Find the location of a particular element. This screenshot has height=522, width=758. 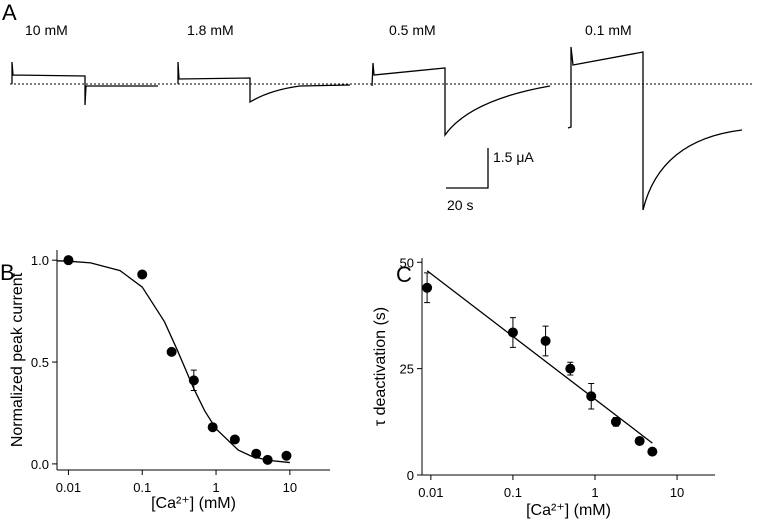

trace-label: 1.8 mM is located at coordinates (210, 30).